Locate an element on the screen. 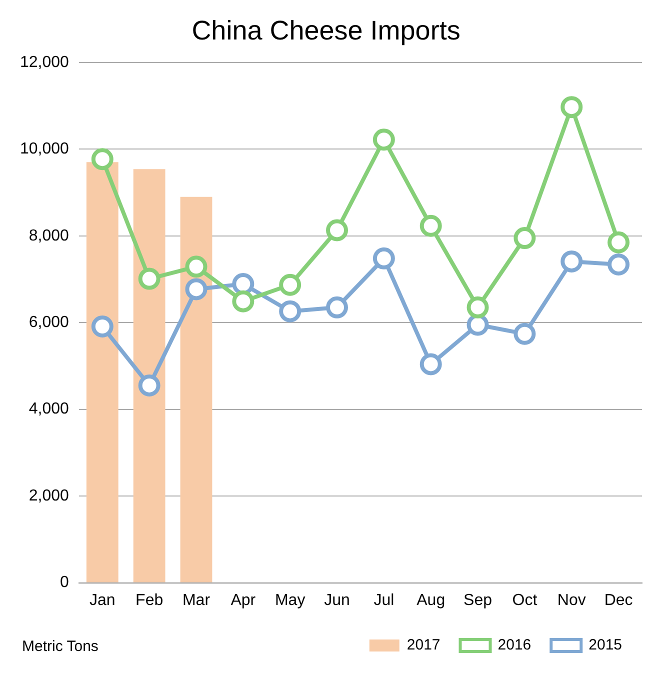 The height and width of the screenshot is (673, 670). y-tick-label: 2,000 is located at coordinates (49, 495).